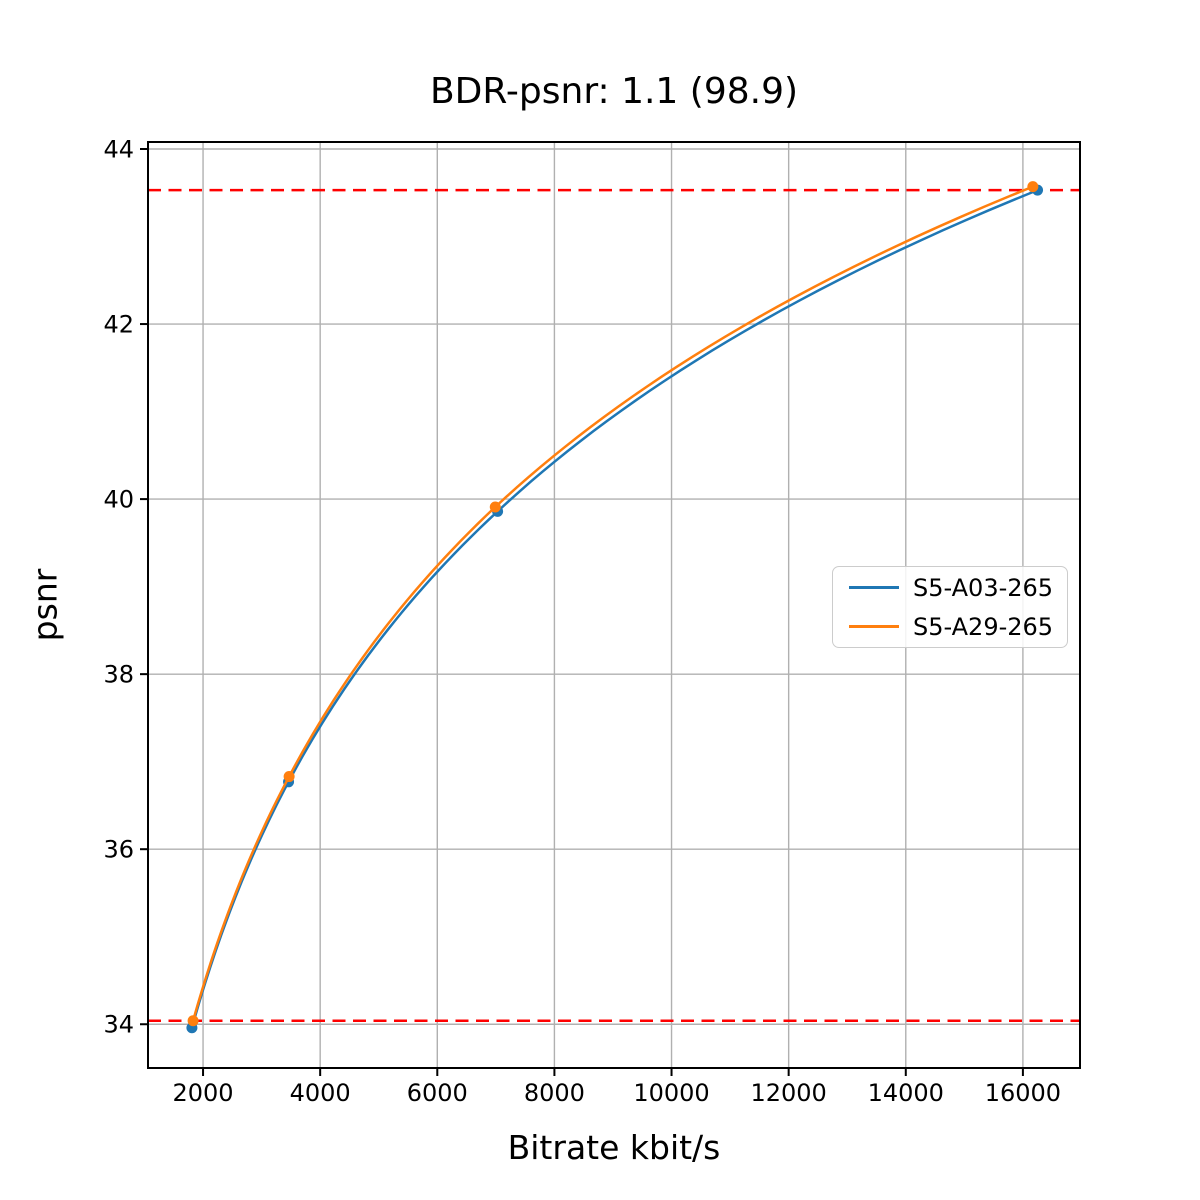 The width and height of the screenshot is (1200, 1200). I want to click on y-tick-label: 36, so click(118, 850).